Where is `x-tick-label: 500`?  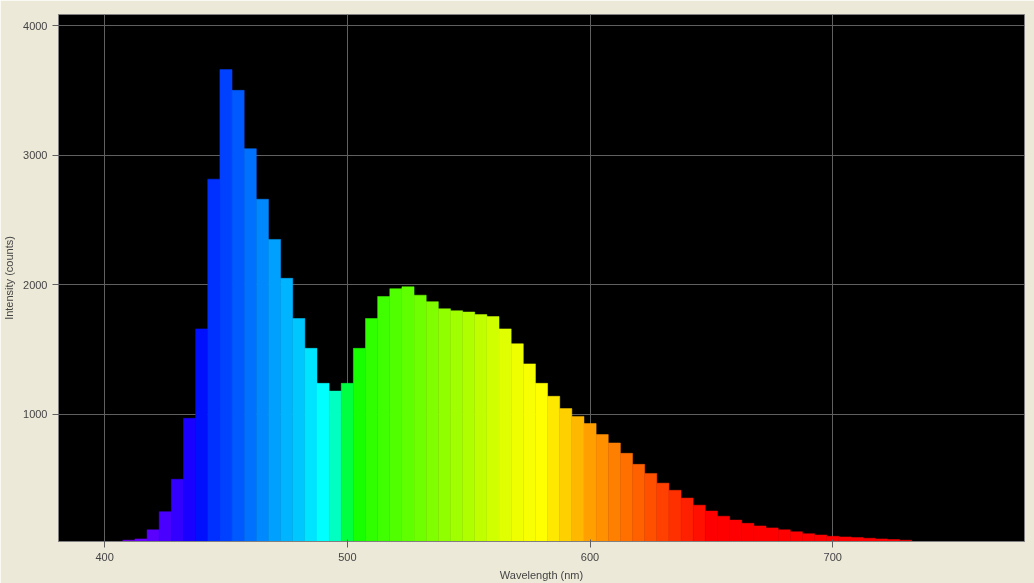 x-tick-label: 500 is located at coordinates (347, 556).